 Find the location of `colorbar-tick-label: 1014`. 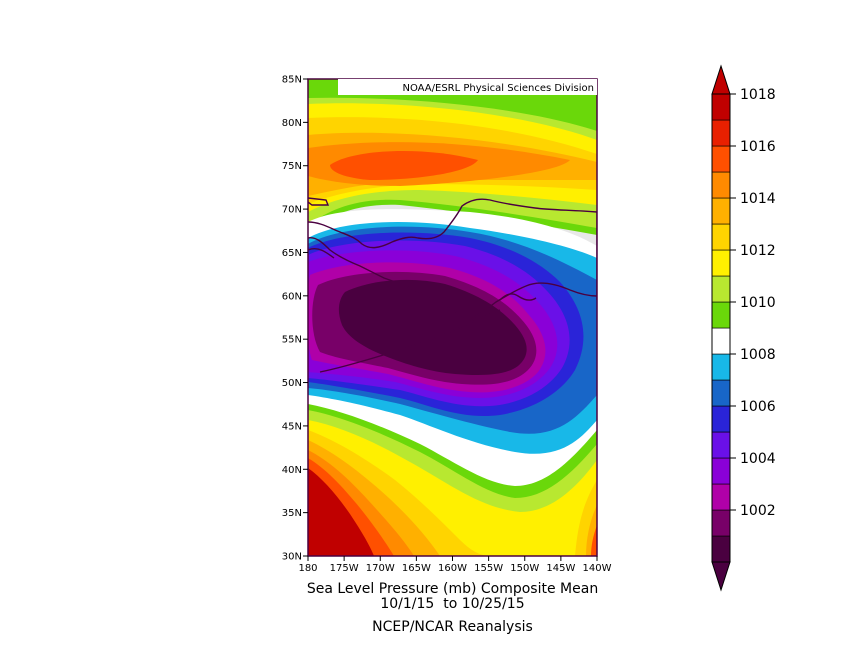

colorbar-tick-label: 1014 is located at coordinates (758, 199).